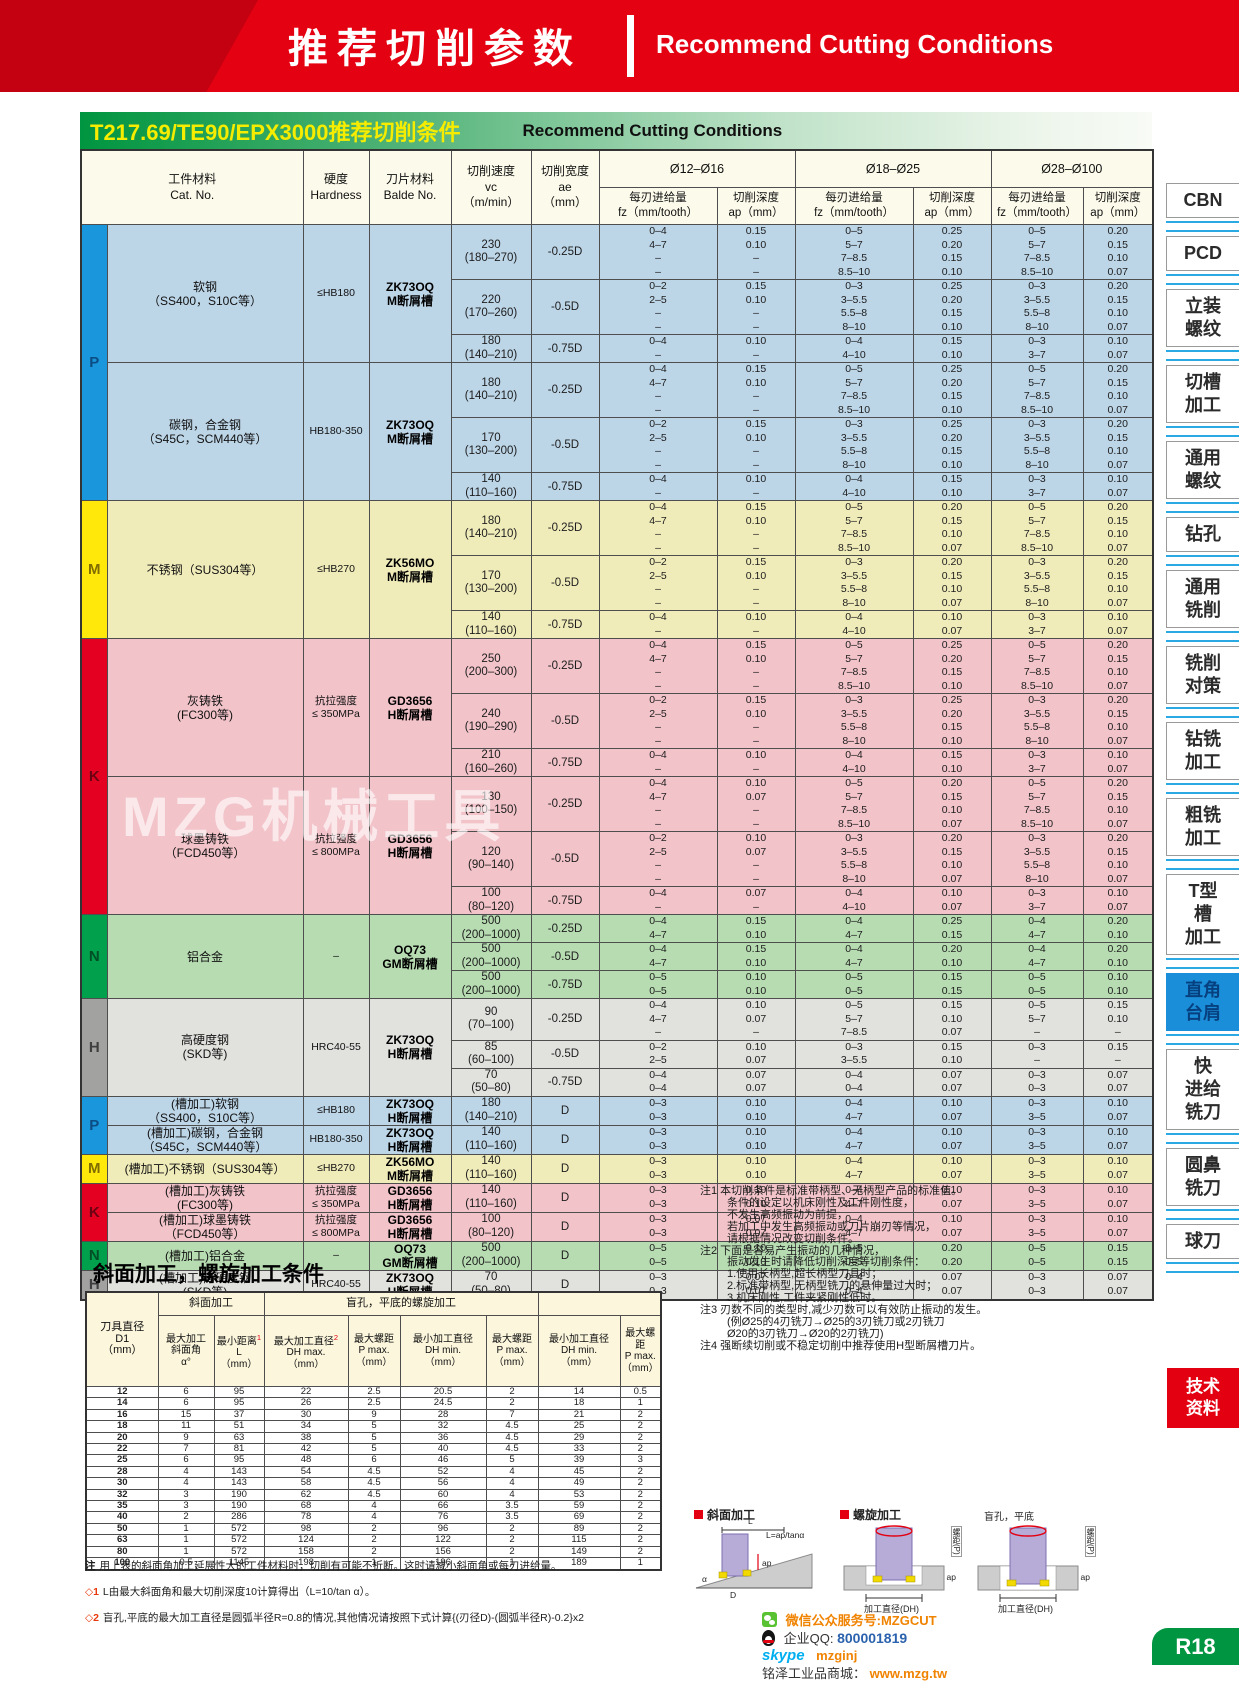  Describe the element at coordinates (491, 713) in the screenshot. I see `text-line: 240` at that location.